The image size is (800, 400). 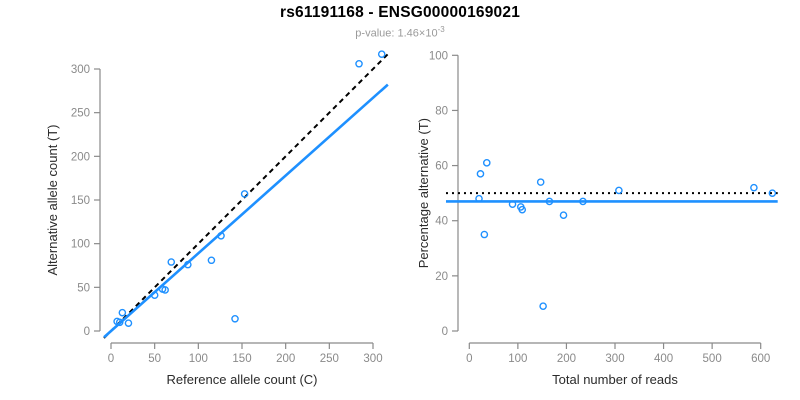 What do you see at coordinates (80, 157) in the screenshot?
I see `y-tick-label: 200` at bounding box center [80, 157].